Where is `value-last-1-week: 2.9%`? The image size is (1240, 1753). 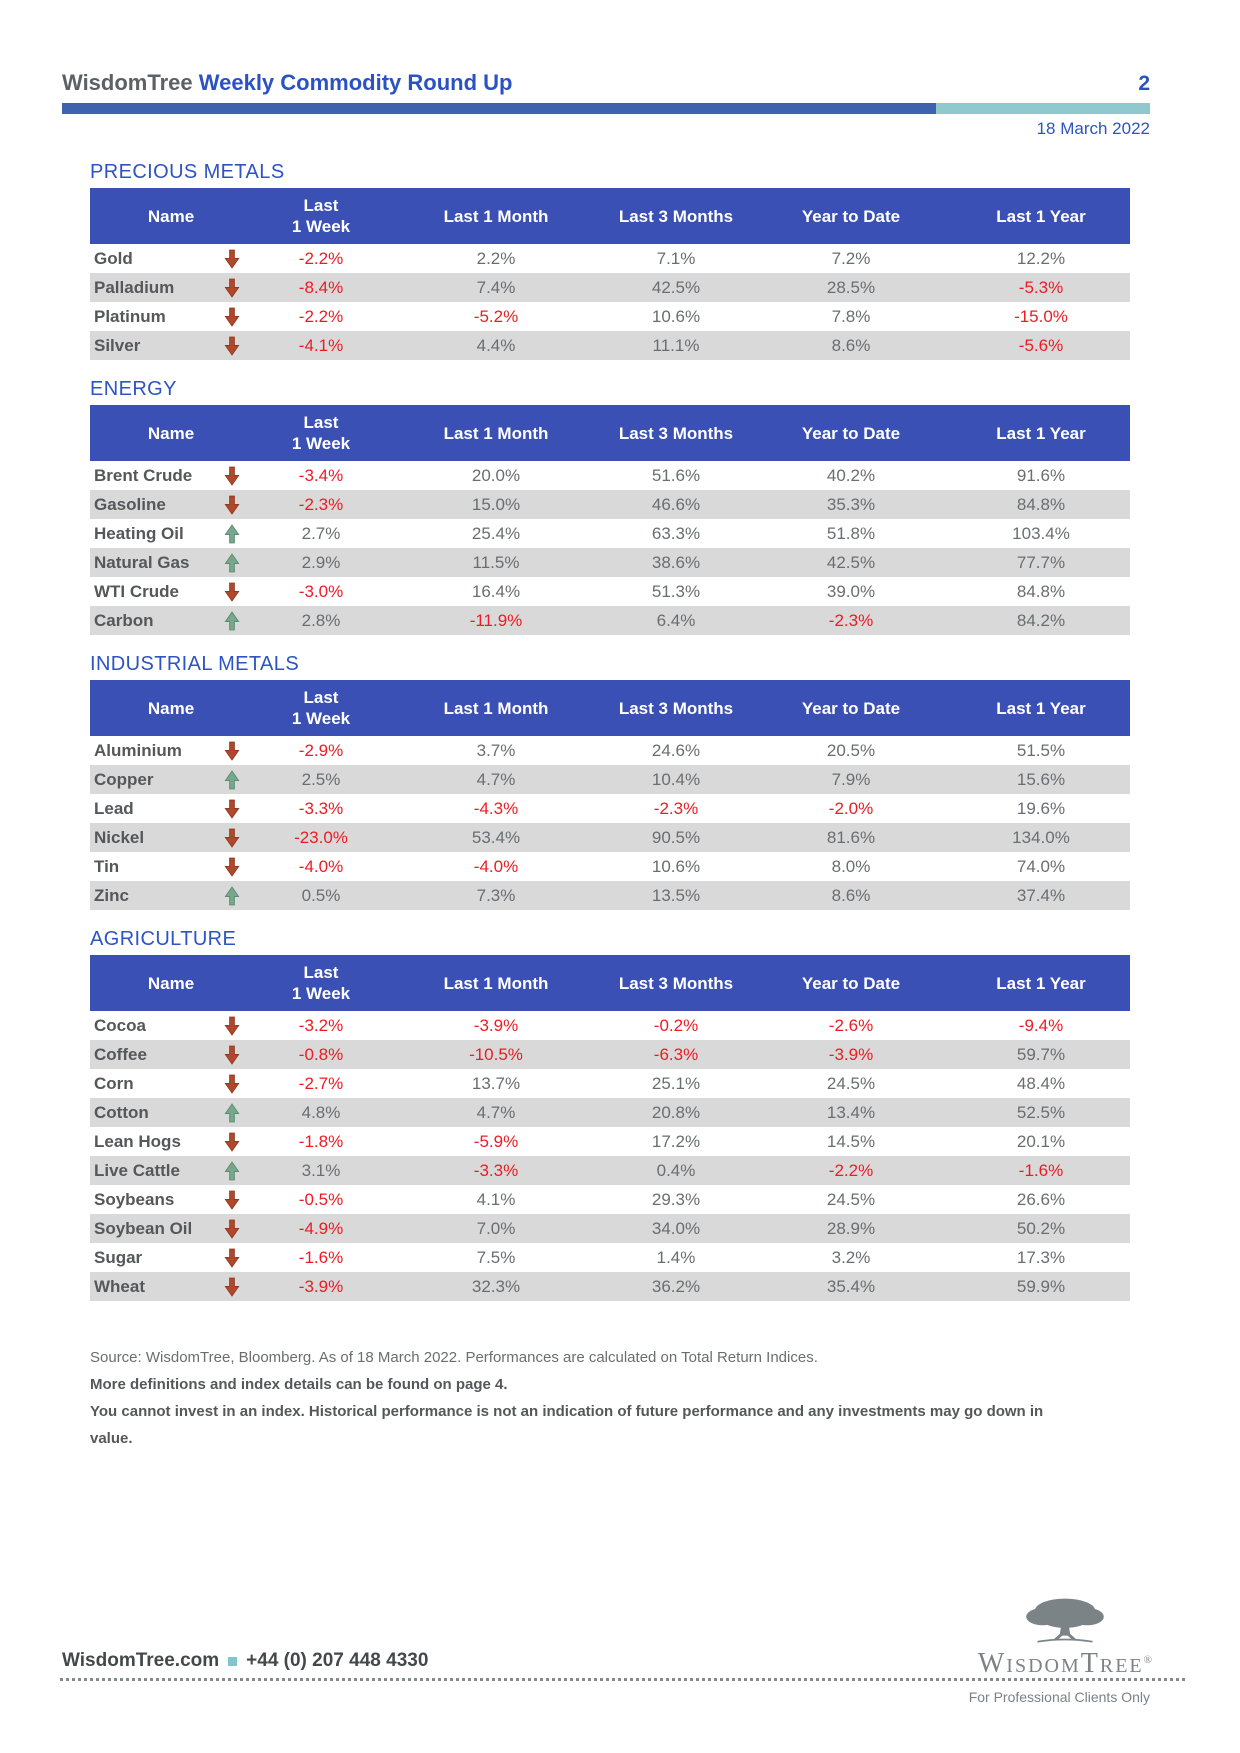 value-last-1-week: 2.9% is located at coordinates (321, 562).